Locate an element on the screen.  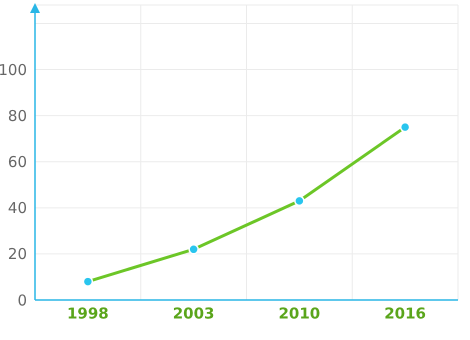
x-tick-label: 2003 is located at coordinates (193, 313).